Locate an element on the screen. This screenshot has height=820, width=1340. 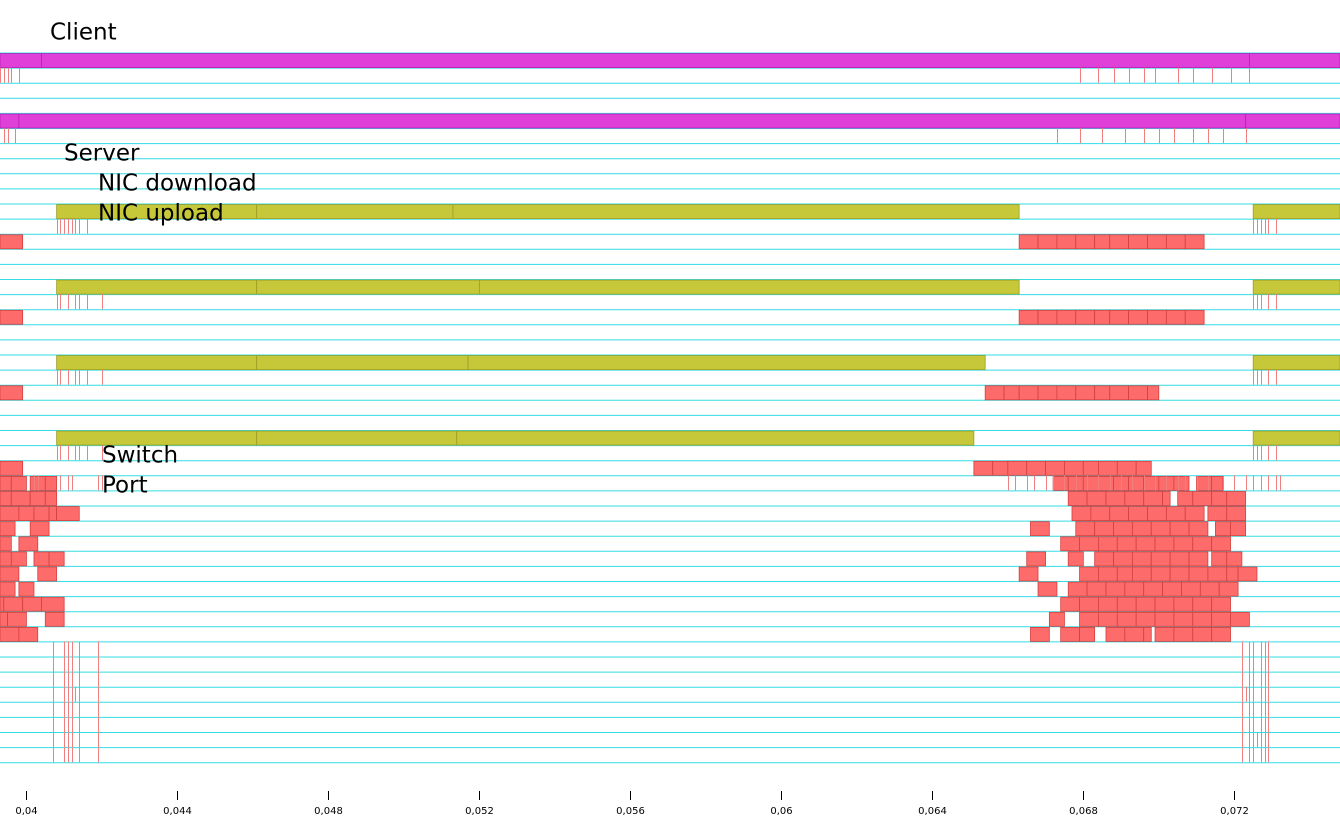
x-tick-label: 0,048 is located at coordinates (328, 811).